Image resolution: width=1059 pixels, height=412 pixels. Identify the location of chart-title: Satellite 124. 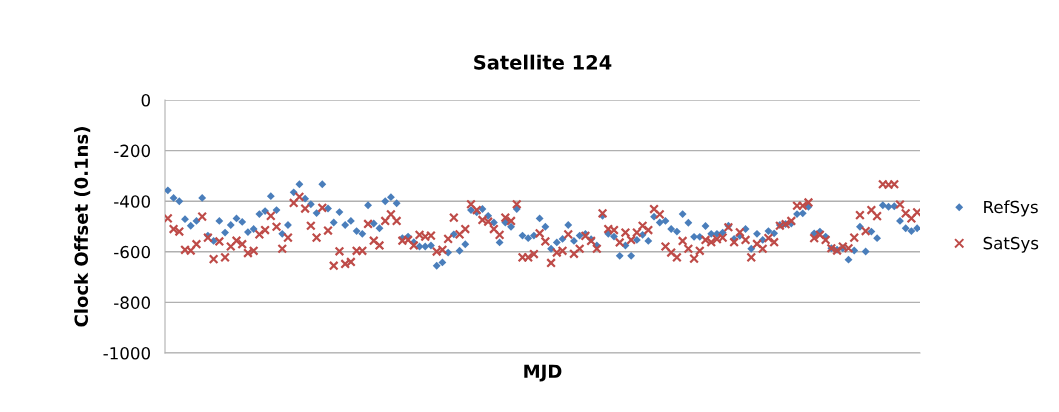
(543, 62).